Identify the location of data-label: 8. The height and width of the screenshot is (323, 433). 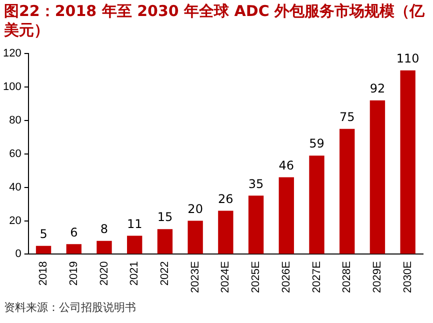
(104, 229).